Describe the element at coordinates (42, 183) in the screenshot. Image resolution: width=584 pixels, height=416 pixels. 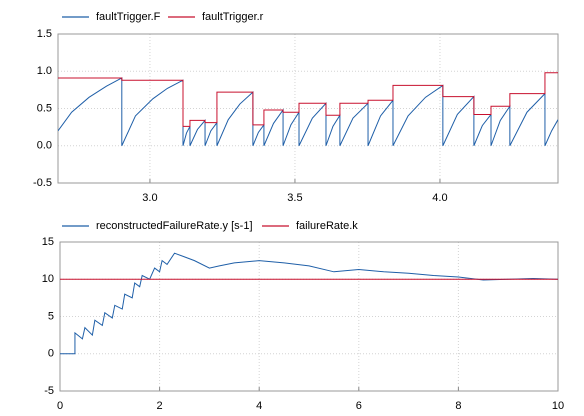
I see `y-tick-label: -0.5` at that location.